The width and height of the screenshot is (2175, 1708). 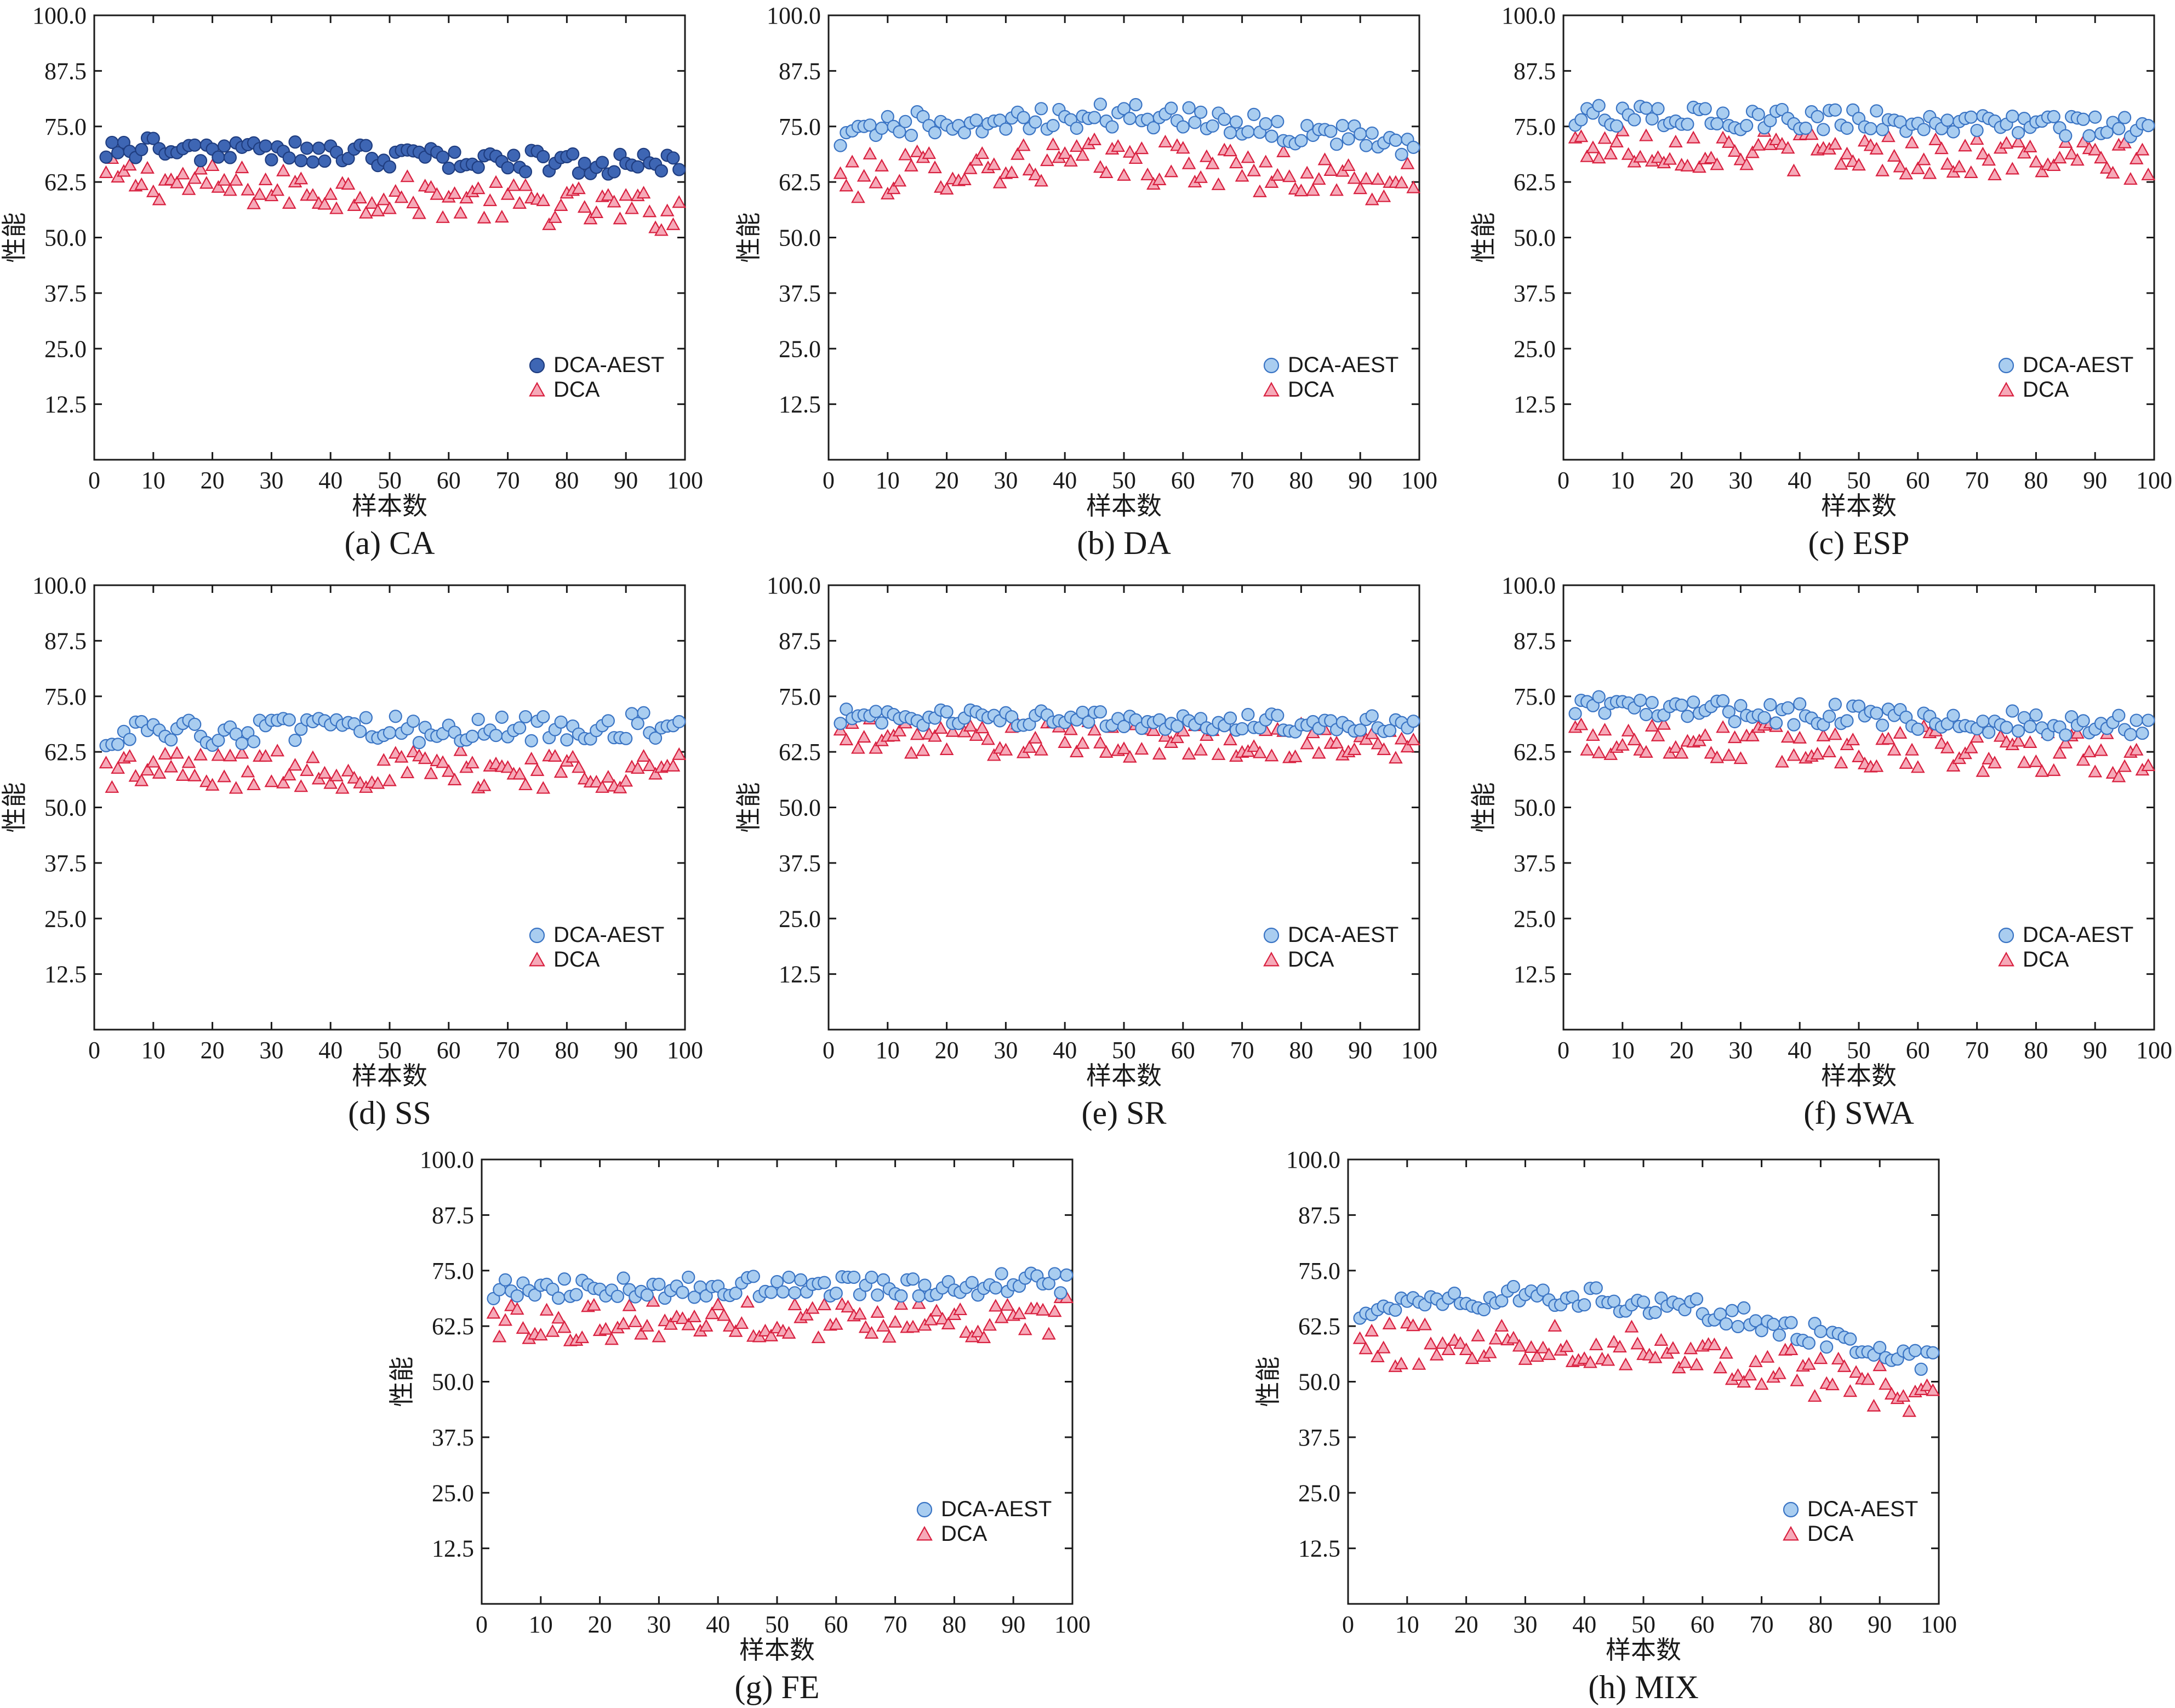 I want to click on legend-label-dca-aest: DCA-AEST, so click(x=1862, y=1509).